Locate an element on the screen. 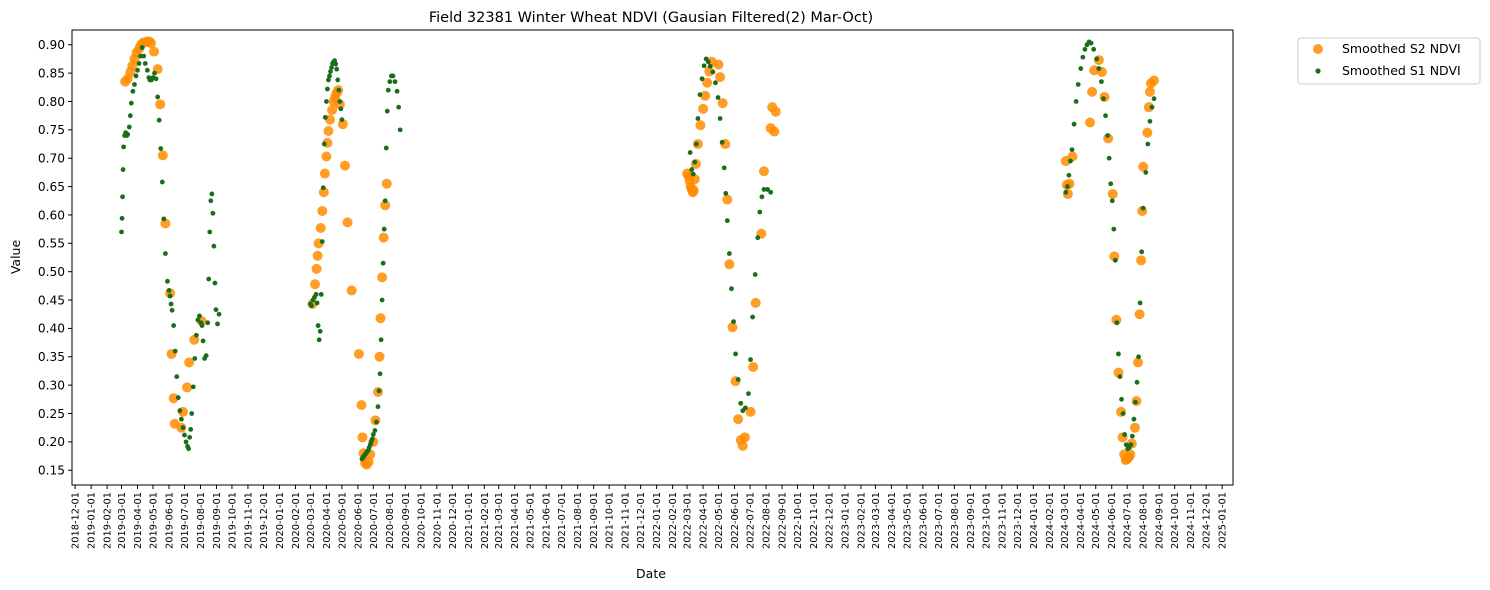 This screenshot has height=590, width=1490. y-tick-label: 0.90 is located at coordinates (51, 45).